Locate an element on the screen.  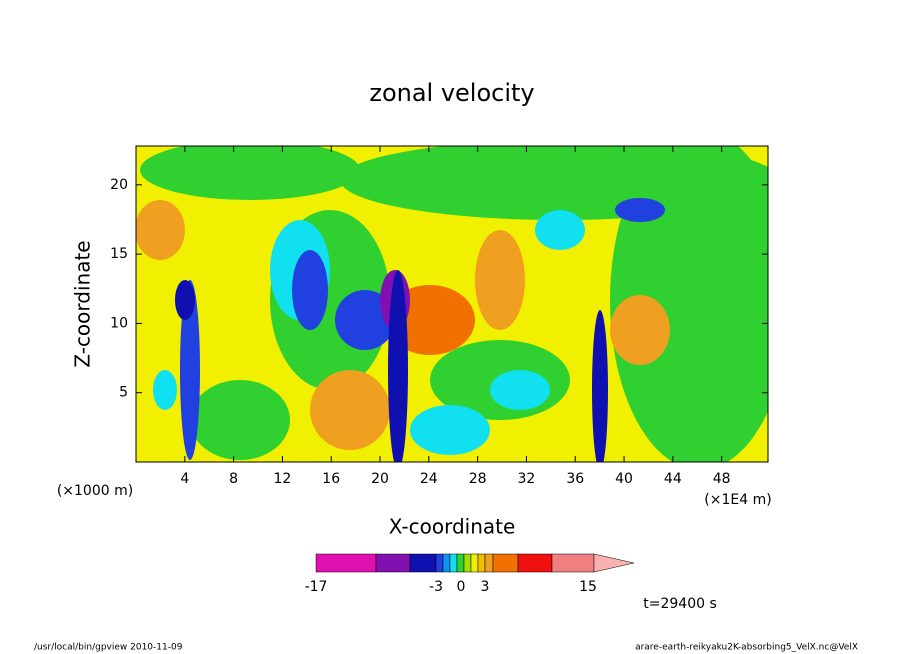
colorbar-tick-label: 15 is located at coordinates (588, 587).